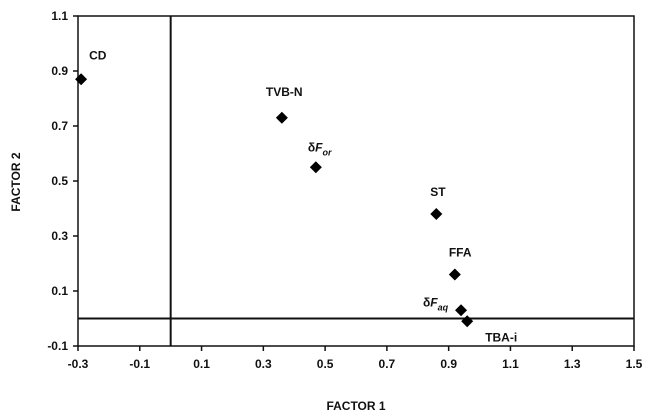  What do you see at coordinates (460, 253) in the screenshot?
I see `data-point-label: FFA` at bounding box center [460, 253].